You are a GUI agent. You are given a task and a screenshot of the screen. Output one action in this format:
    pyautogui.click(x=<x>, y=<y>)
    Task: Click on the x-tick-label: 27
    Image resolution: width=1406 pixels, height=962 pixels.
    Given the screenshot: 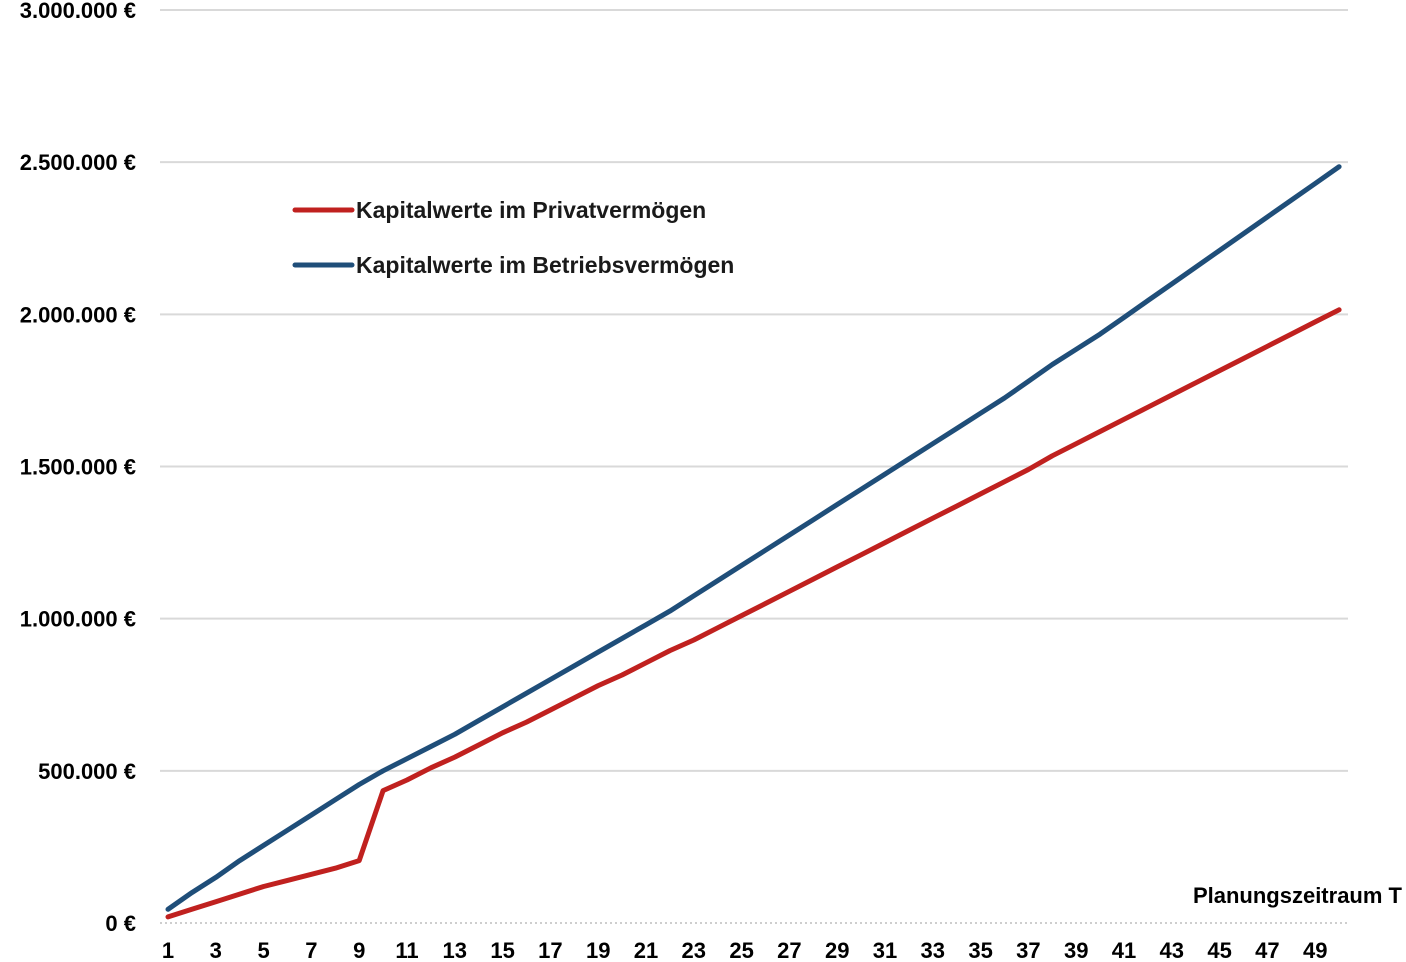 What is the action you would take?
    pyautogui.click(x=789, y=950)
    